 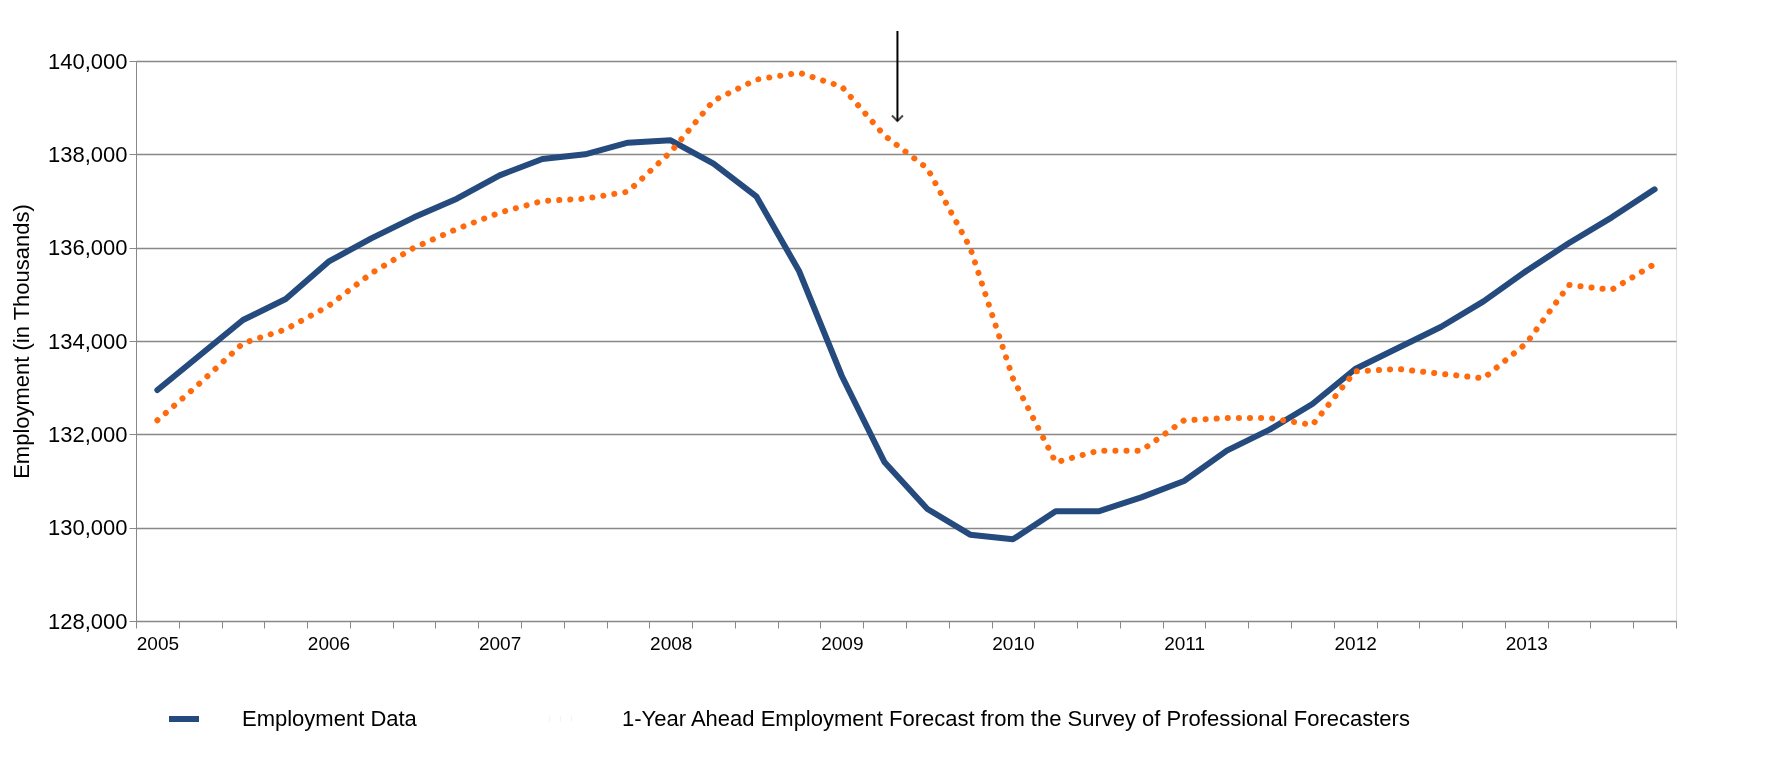 I want to click on x-tick-label: 2012, so click(x=1355, y=643).